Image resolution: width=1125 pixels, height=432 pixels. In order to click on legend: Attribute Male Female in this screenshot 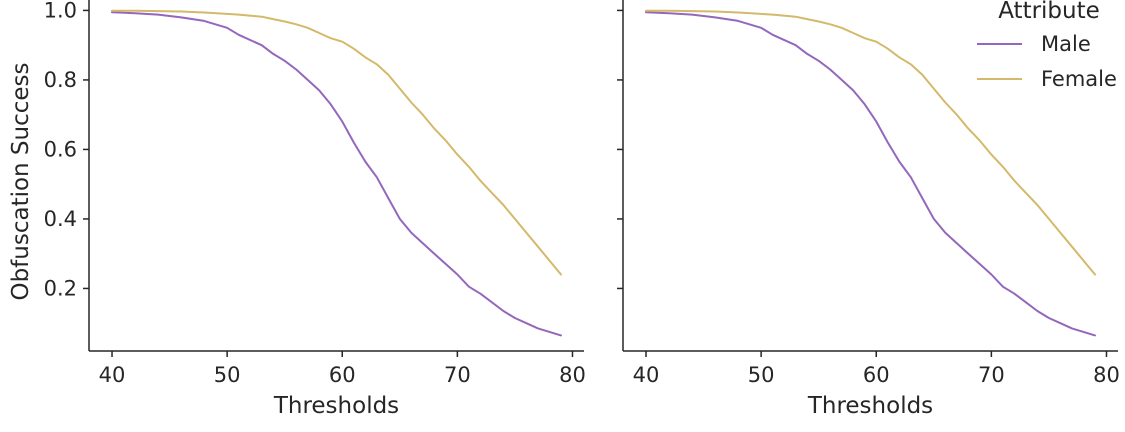, I will do `click(1047, 45)`.